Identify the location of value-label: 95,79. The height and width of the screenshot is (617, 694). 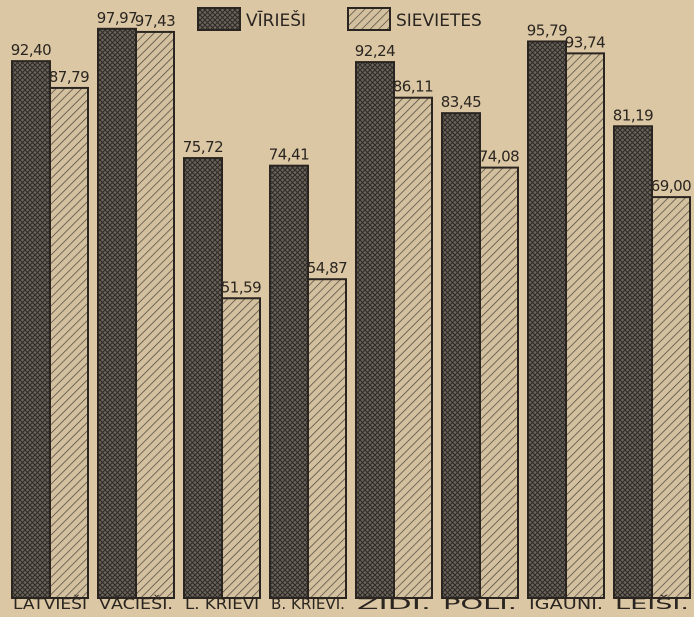
(547, 30).